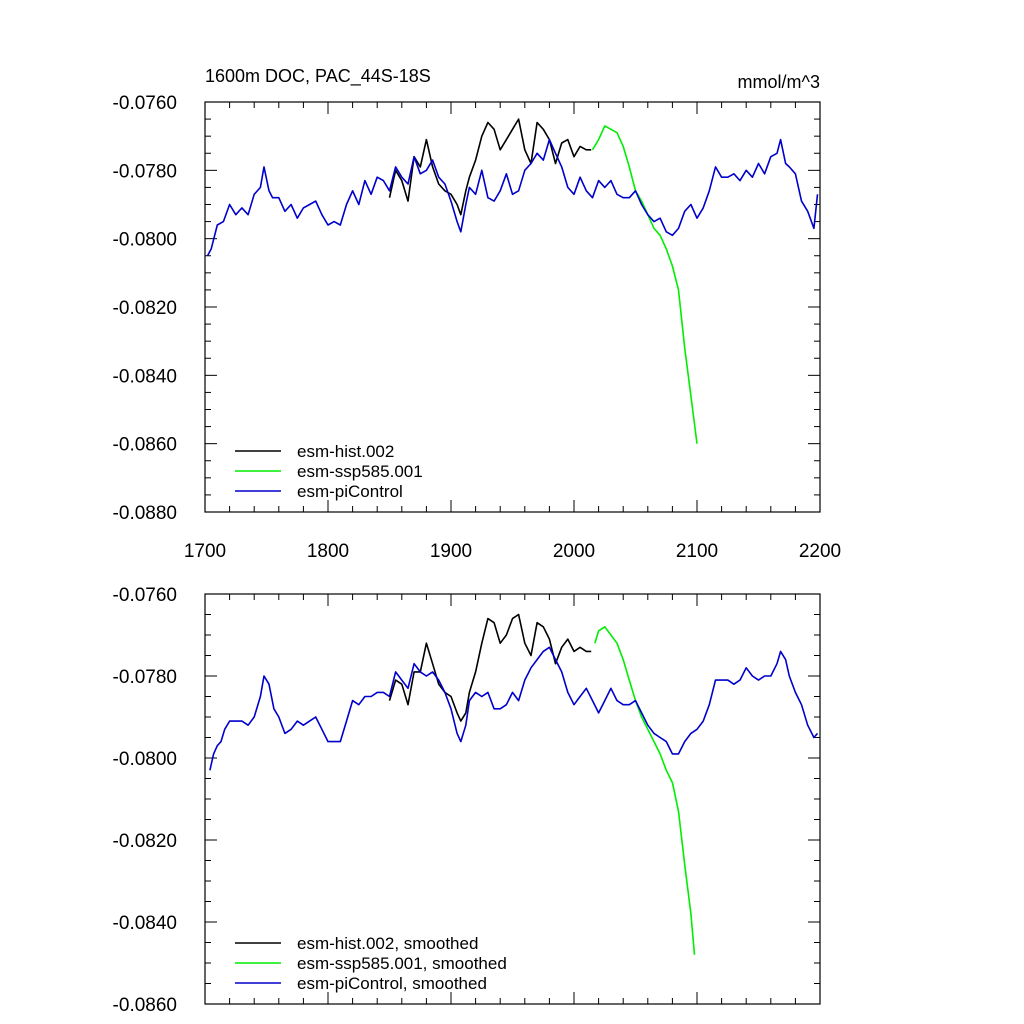  What do you see at coordinates (360, 471) in the screenshot?
I see `legend-label: esm-ssp585.001` at bounding box center [360, 471].